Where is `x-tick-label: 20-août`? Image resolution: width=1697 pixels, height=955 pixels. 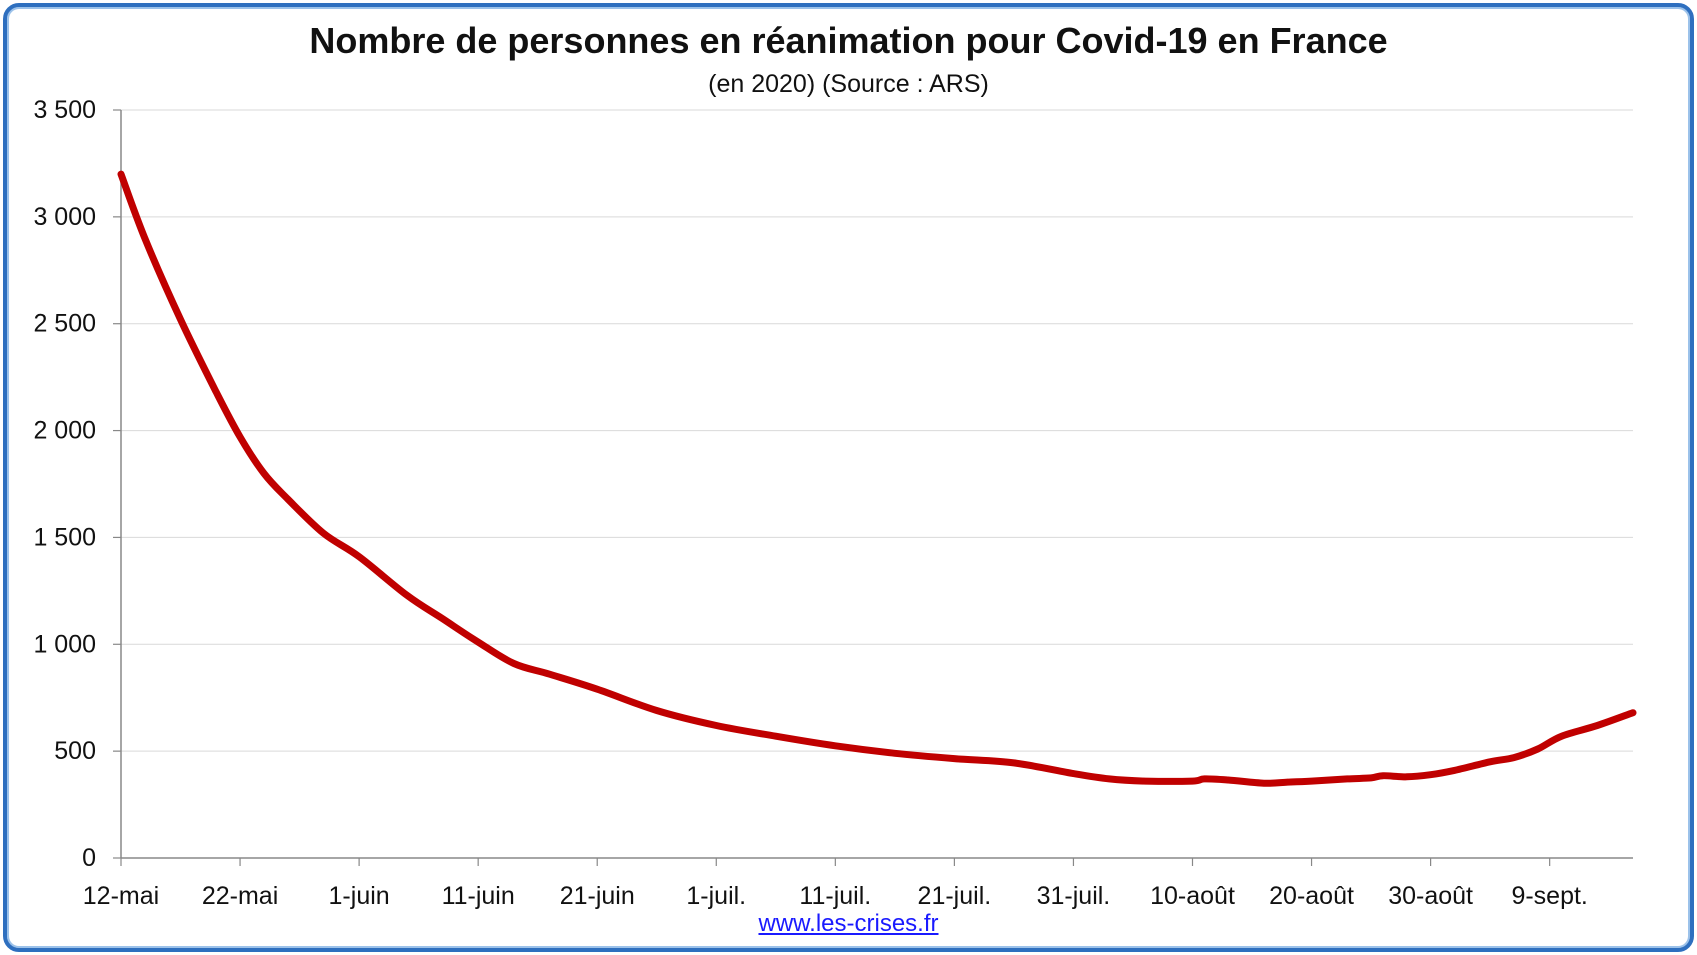
x-tick-label: 20-août is located at coordinates (1311, 896).